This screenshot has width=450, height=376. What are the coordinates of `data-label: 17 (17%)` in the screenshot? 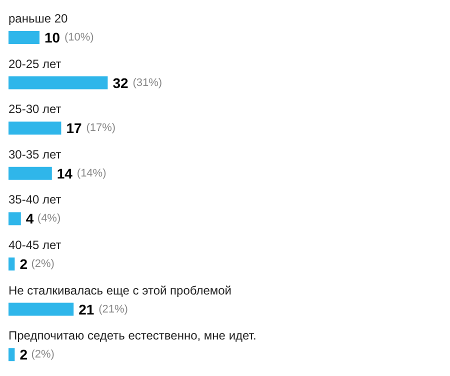 It's located at (91, 128).